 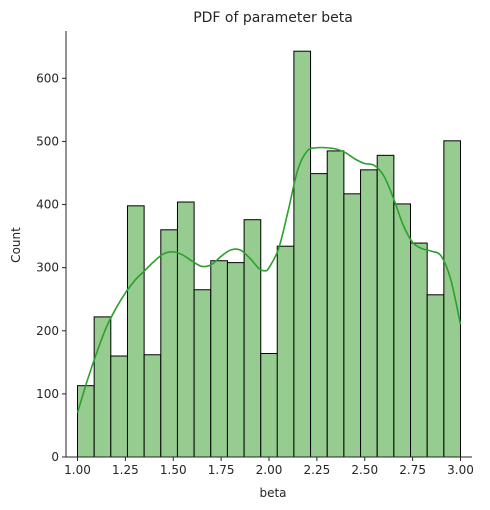 I want to click on y-tick-label-0: 0, so click(x=55, y=457).